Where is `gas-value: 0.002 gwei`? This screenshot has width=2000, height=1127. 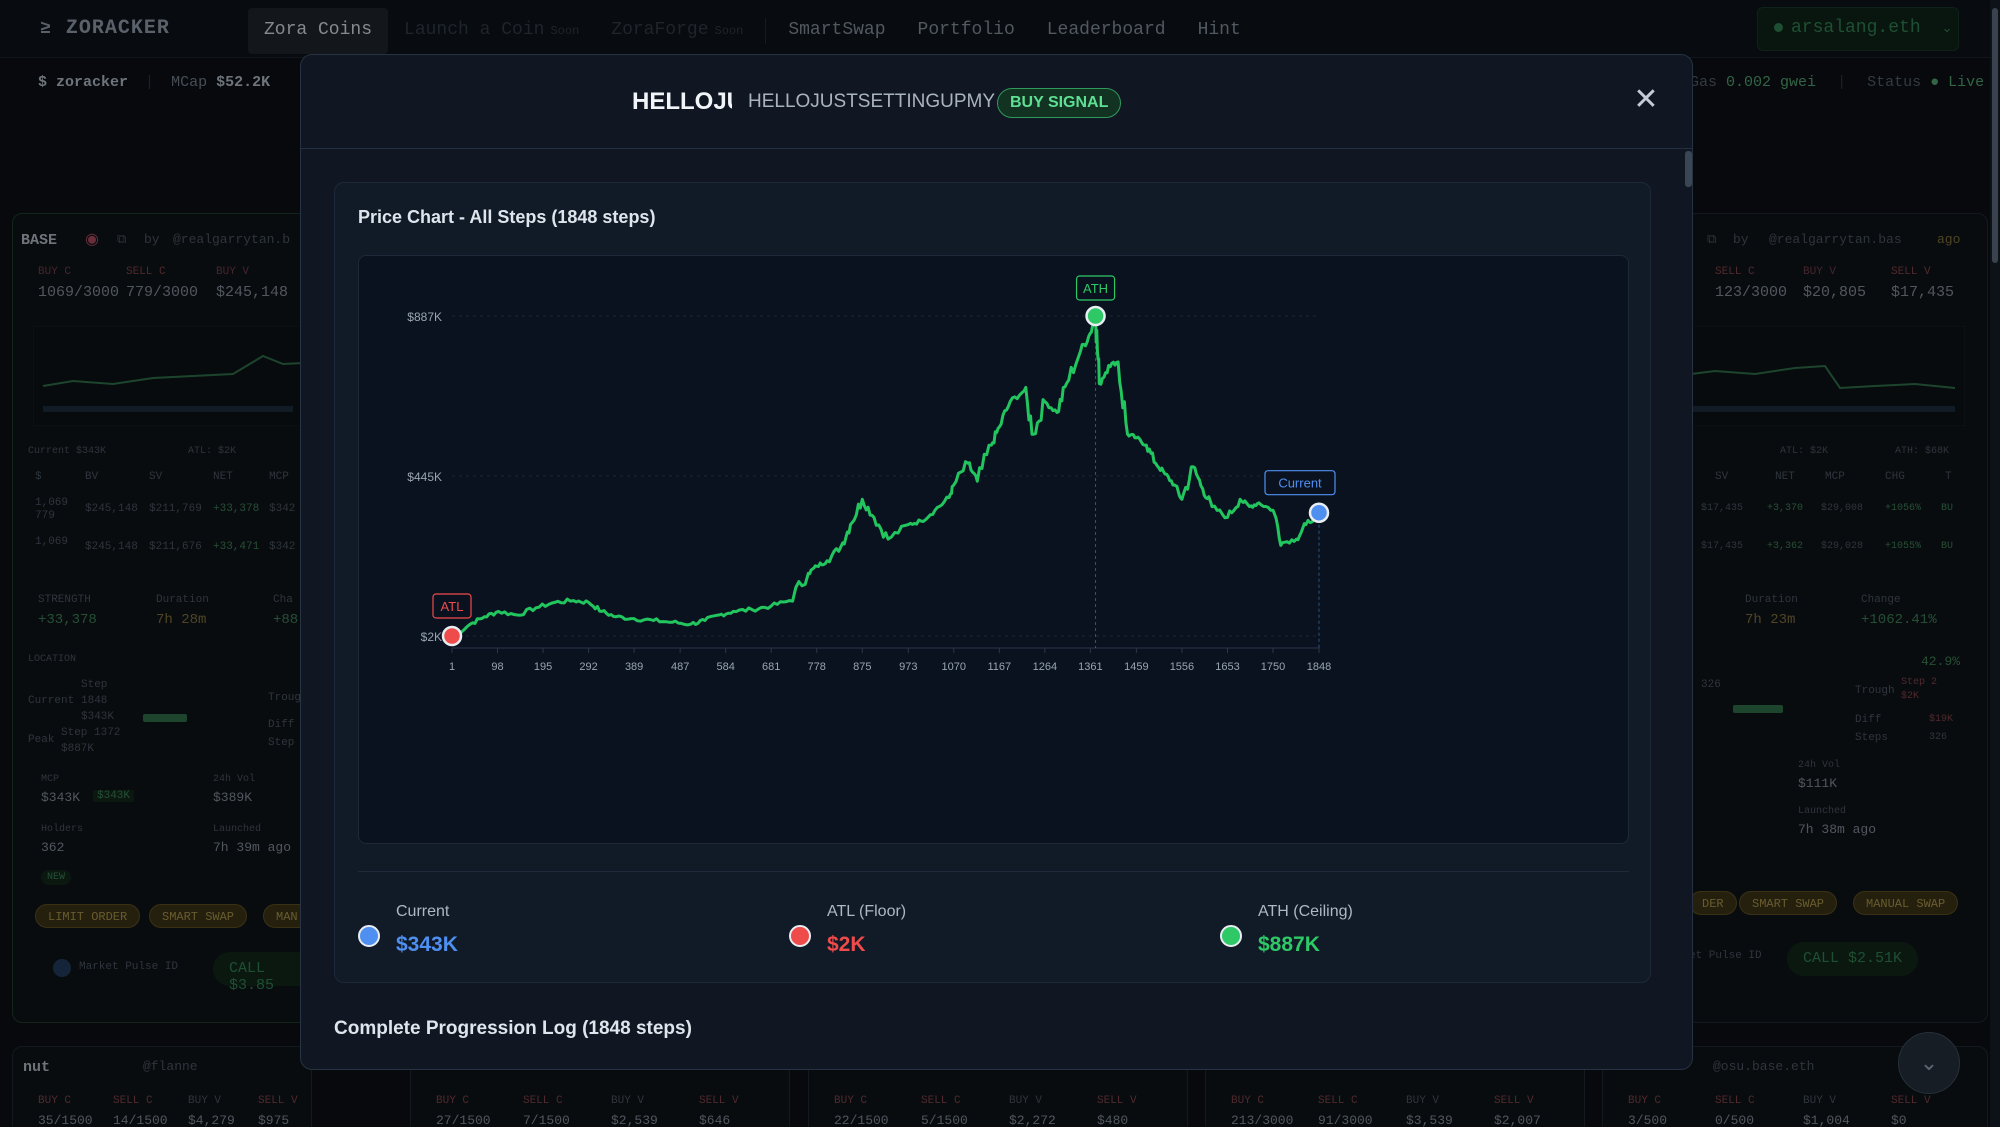
gas-value: 0.002 gwei is located at coordinates (1771, 82).